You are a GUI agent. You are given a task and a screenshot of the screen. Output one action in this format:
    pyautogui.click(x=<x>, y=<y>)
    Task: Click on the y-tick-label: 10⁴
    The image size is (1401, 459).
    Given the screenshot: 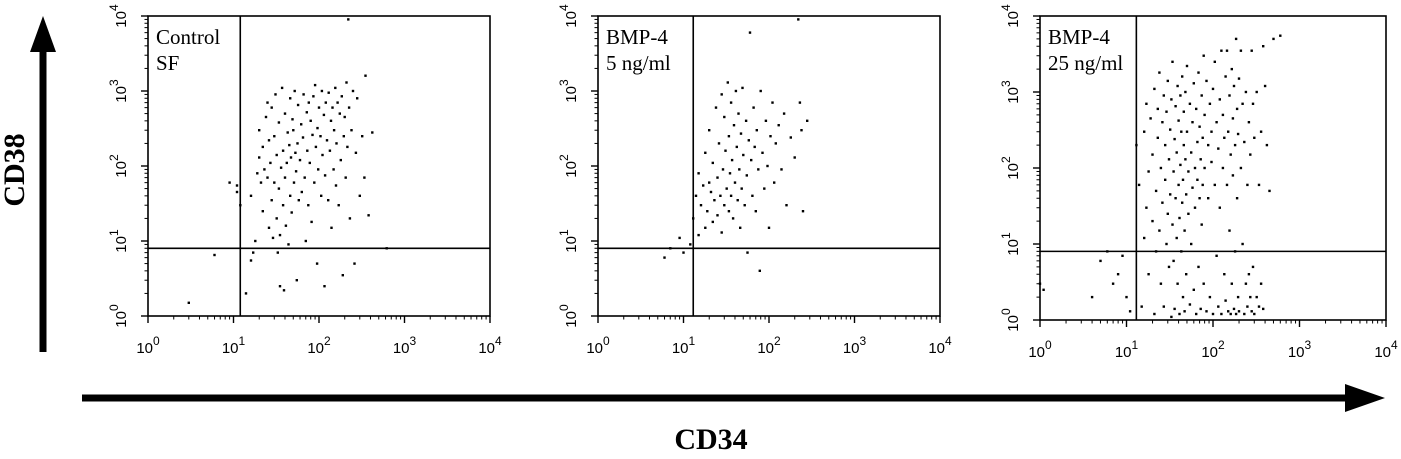 What is the action you would take?
    pyautogui.click(x=568, y=16)
    